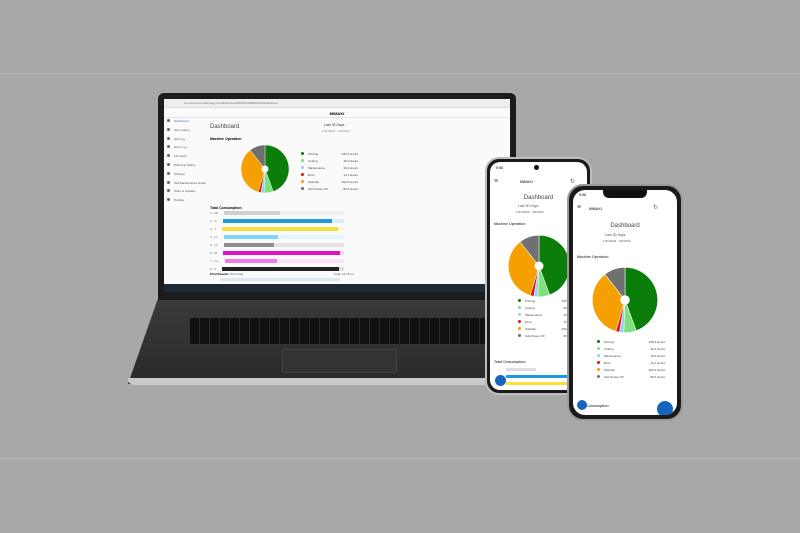 The height and width of the screenshot is (533, 800). What do you see at coordinates (318, 188) in the screenshot?
I see `legend-label: Sub Power Off` at bounding box center [318, 188].